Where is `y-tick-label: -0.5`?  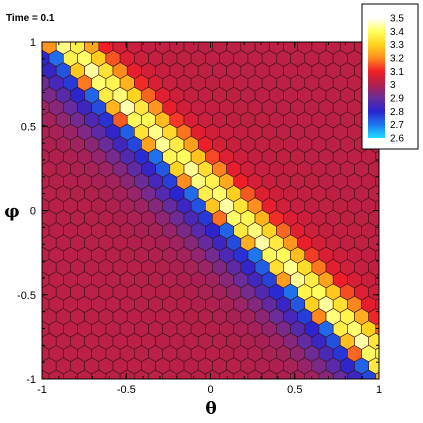
y-tick-label: -0.5 is located at coordinates (26, 296).